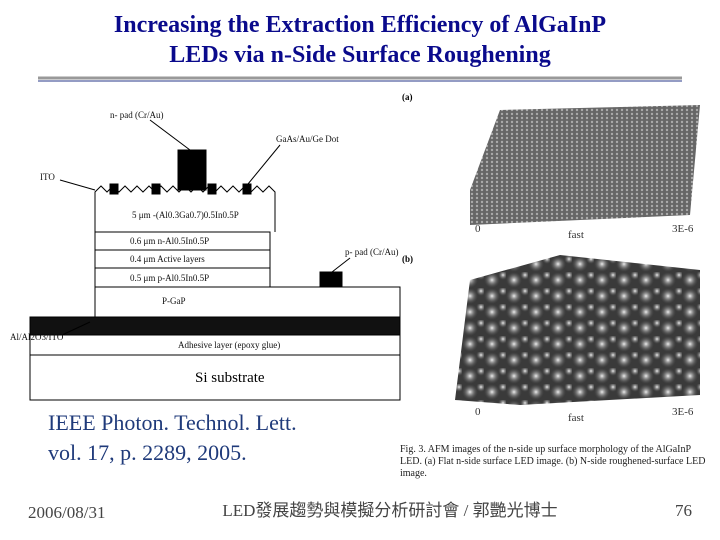 Image resolution: width=720 pixels, height=540 pixels. What do you see at coordinates (147, 452) in the screenshot?
I see `citation: vol. 17, p. 2289, 2005.` at bounding box center [147, 452].